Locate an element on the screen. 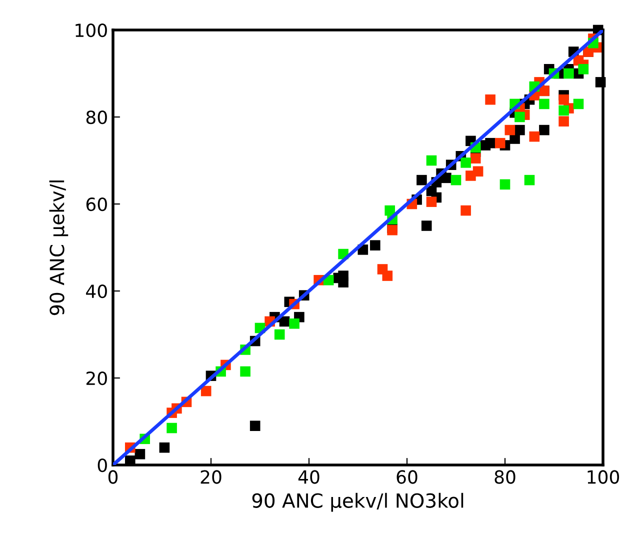 The width and height of the screenshot is (627, 558). x-tick-label: 60 is located at coordinates (407, 477).